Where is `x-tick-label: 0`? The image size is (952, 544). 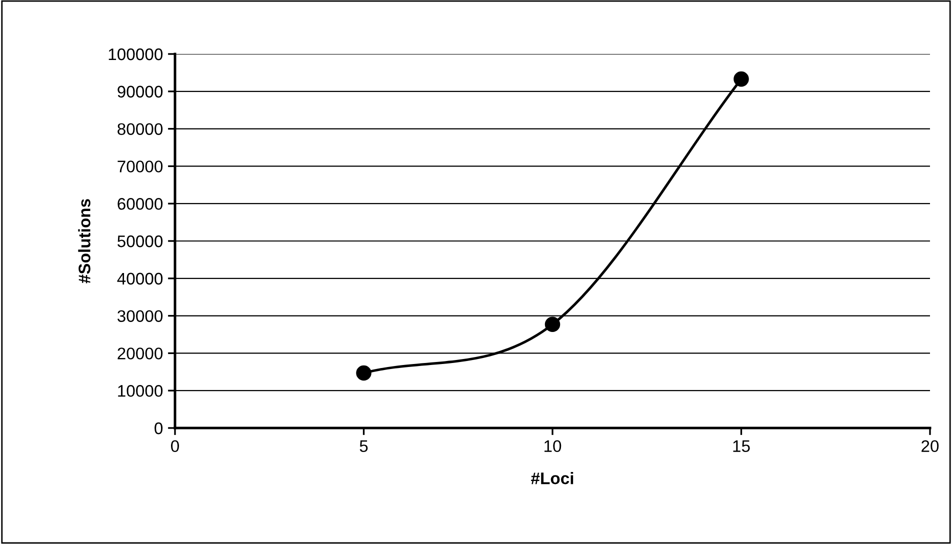 x-tick-label: 0 is located at coordinates (175, 446).